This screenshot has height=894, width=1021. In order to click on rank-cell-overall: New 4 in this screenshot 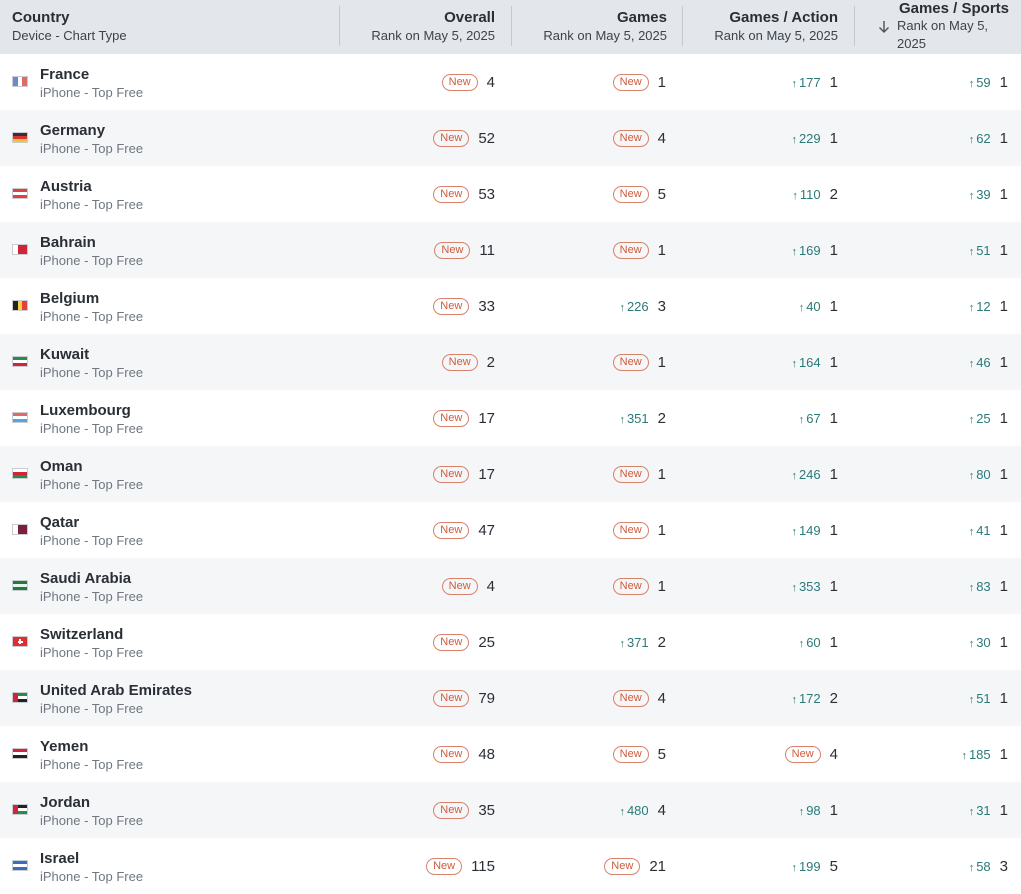, I will do `click(468, 82)`.